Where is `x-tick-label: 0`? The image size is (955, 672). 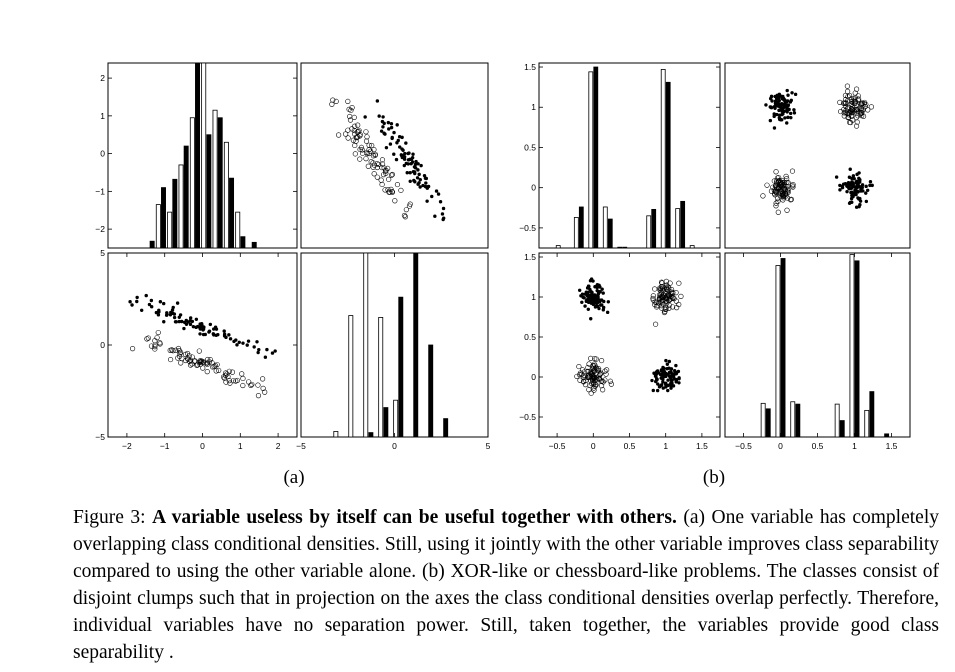
x-tick-label: 0 is located at coordinates (394, 446).